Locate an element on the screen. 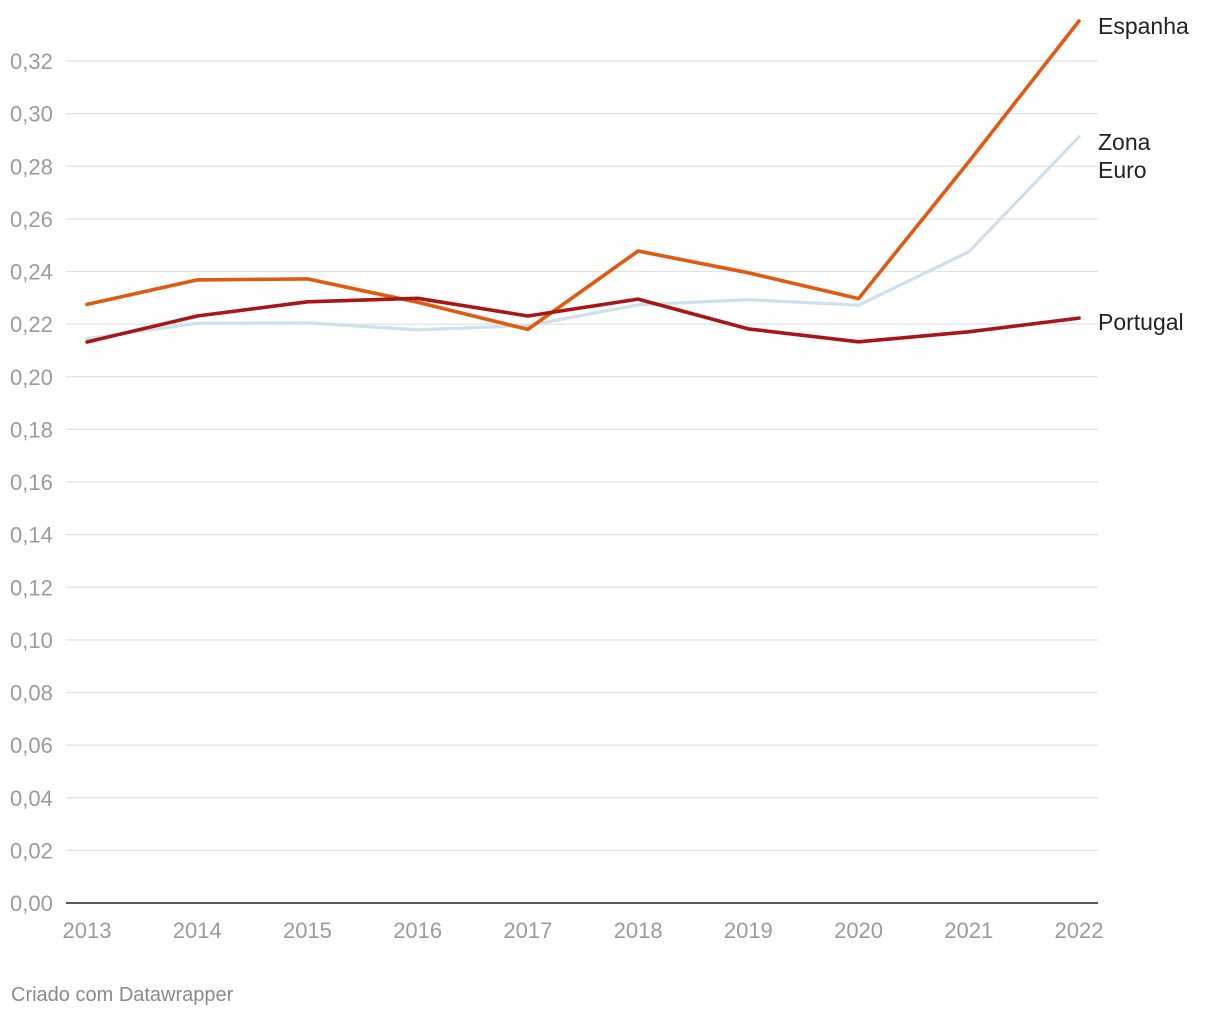  y-tick-label: 0,00 is located at coordinates (31, 903).